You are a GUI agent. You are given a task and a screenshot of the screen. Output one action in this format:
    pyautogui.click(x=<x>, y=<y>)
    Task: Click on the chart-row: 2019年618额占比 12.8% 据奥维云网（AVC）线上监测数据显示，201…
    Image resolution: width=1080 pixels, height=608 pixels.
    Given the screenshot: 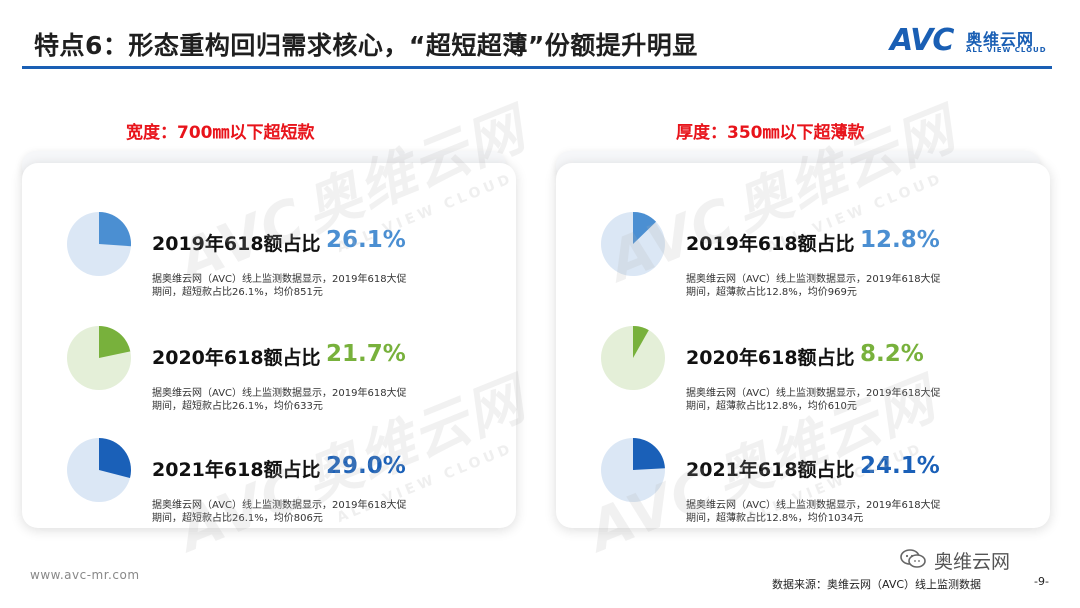 What is the action you would take?
    pyautogui.click(x=803, y=249)
    